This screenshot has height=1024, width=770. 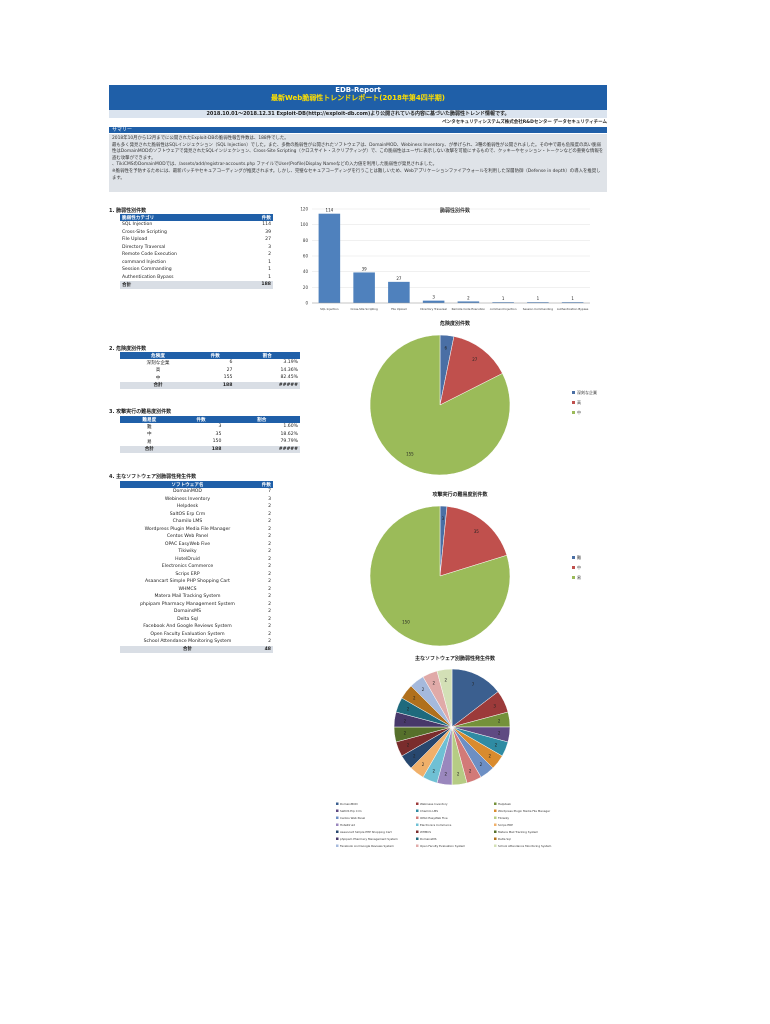 What do you see at coordinates (149, 427) in the screenshot?
I see `level-name: 難` at bounding box center [149, 427].